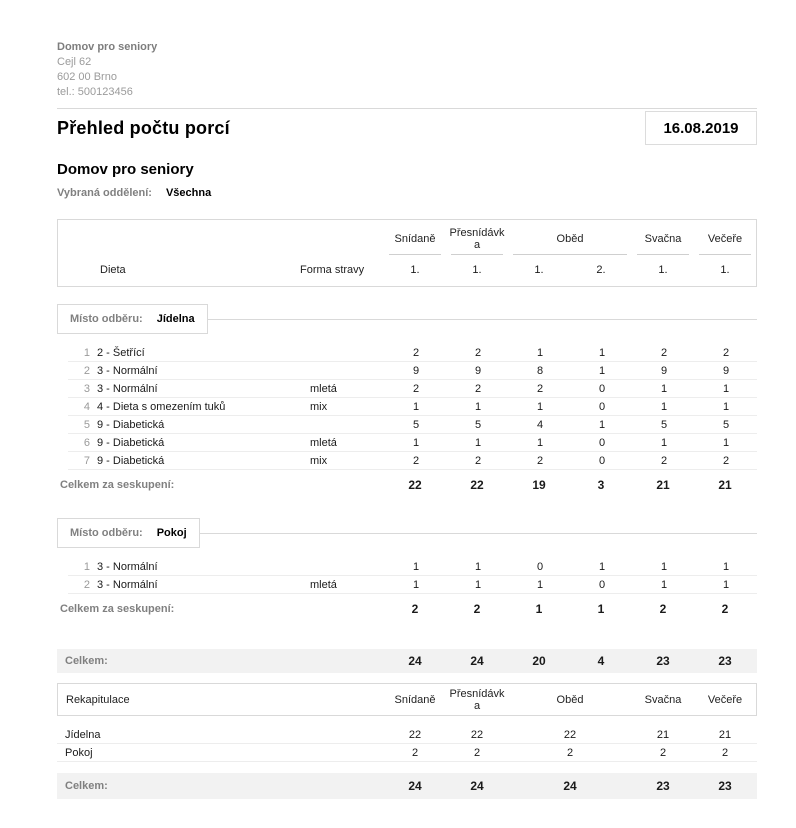 This screenshot has width=796, height=828. What do you see at coordinates (539, 485) in the screenshot?
I see `subtotal-value: 19` at bounding box center [539, 485].